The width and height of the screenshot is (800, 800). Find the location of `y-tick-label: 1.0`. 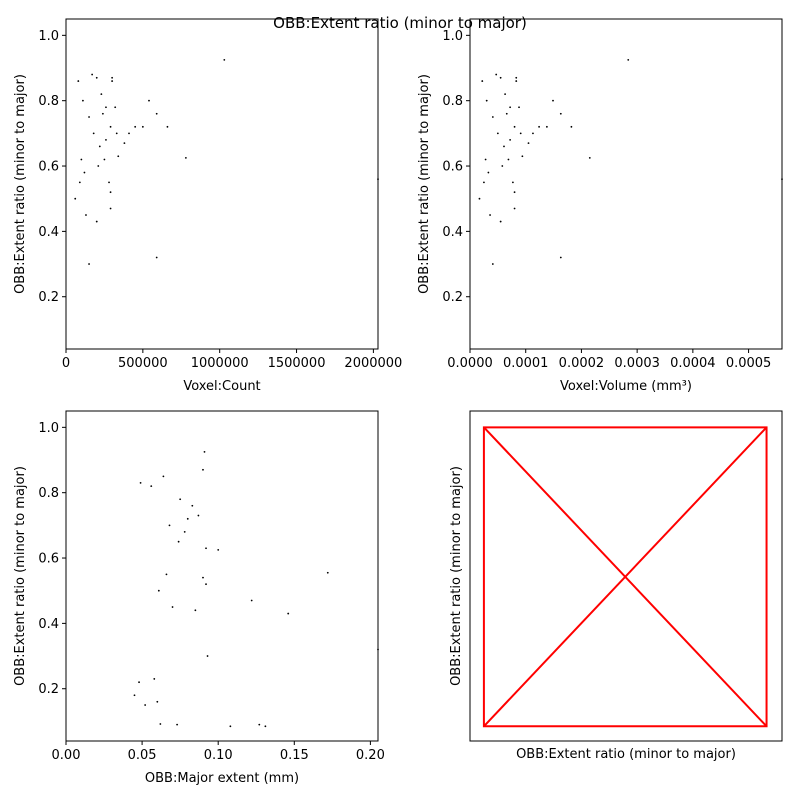

y-tick-label: 1.0 is located at coordinates (452, 36).